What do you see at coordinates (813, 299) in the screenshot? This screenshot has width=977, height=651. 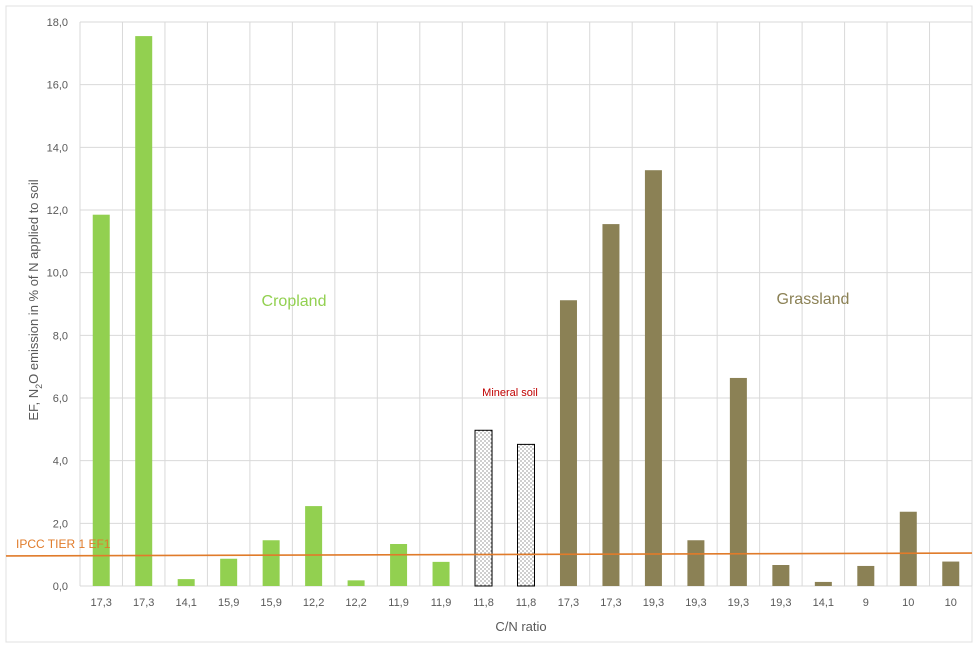 I see `annotation-grassland: Grassland` at bounding box center [813, 299].